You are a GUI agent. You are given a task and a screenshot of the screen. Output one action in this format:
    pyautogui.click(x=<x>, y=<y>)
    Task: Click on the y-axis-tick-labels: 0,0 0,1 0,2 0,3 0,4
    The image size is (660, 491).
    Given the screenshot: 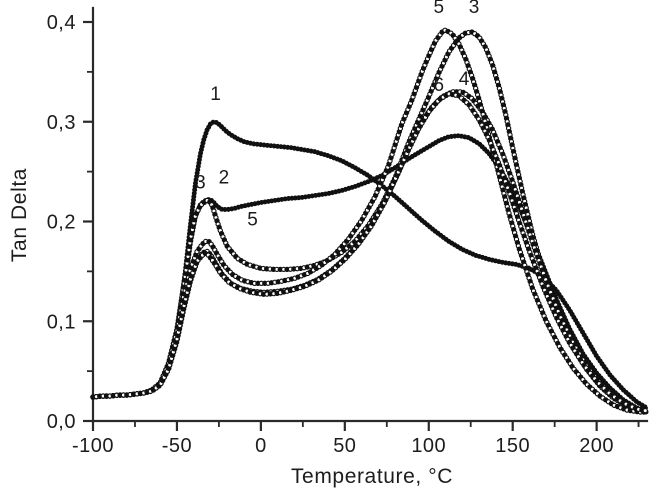 What is the action you would take?
    pyautogui.click(x=61, y=222)
    